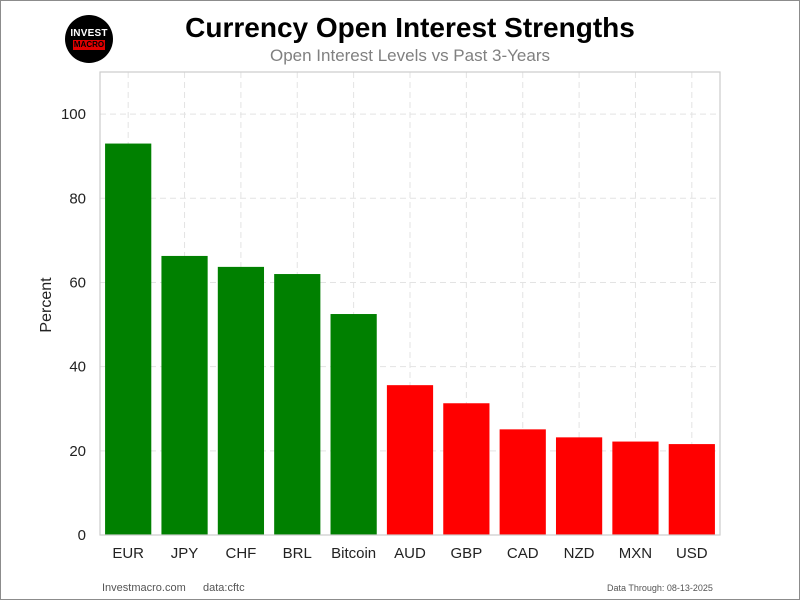  What do you see at coordinates (579, 553) in the screenshot?
I see `x-tick-label: NZD` at bounding box center [579, 553].